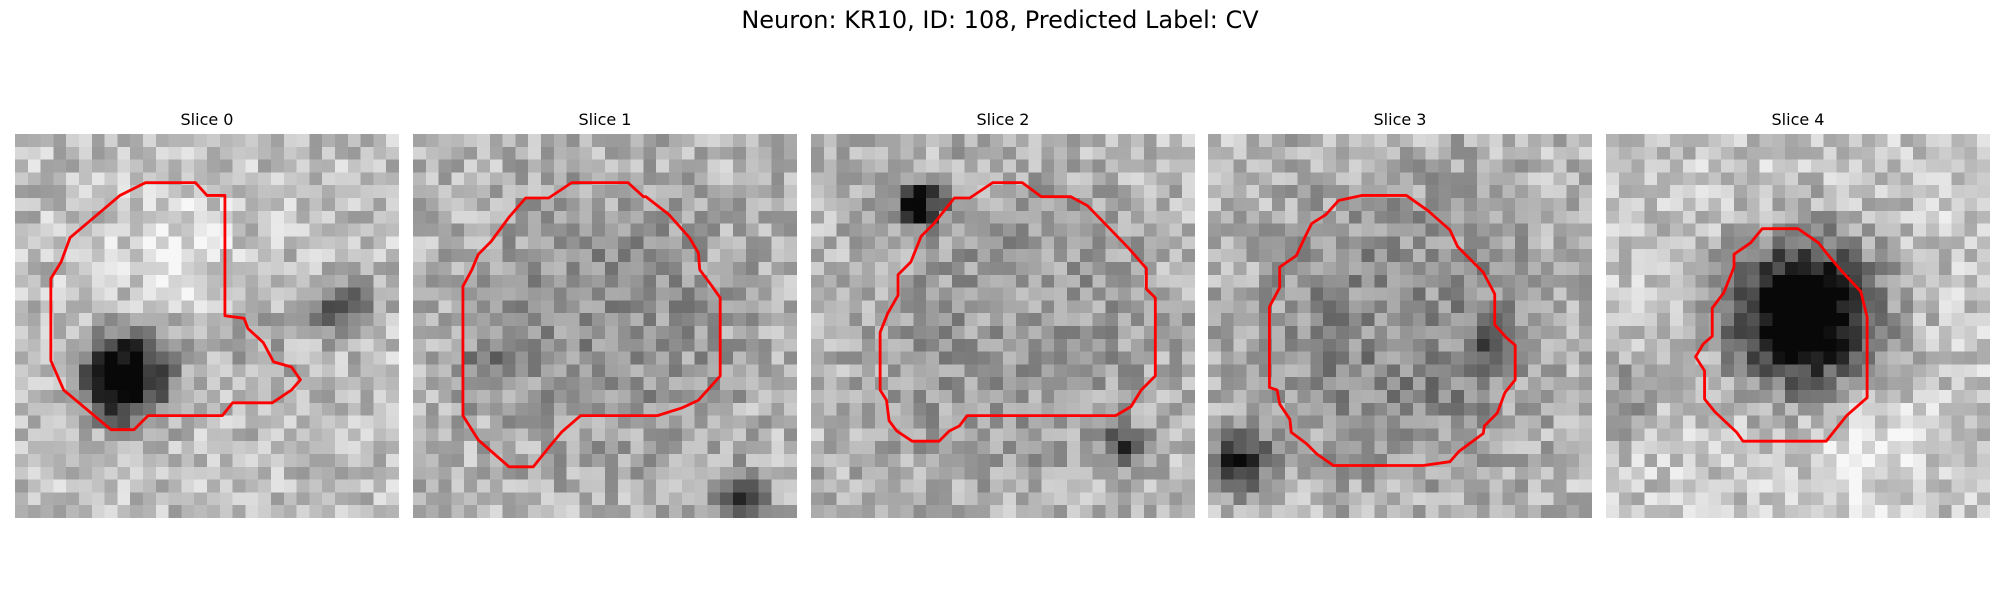 This screenshot has width=2000, height=600. What do you see at coordinates (591, 325) in the screenshot?
I see `segmentation-contour` at bounding box center [591, 325].